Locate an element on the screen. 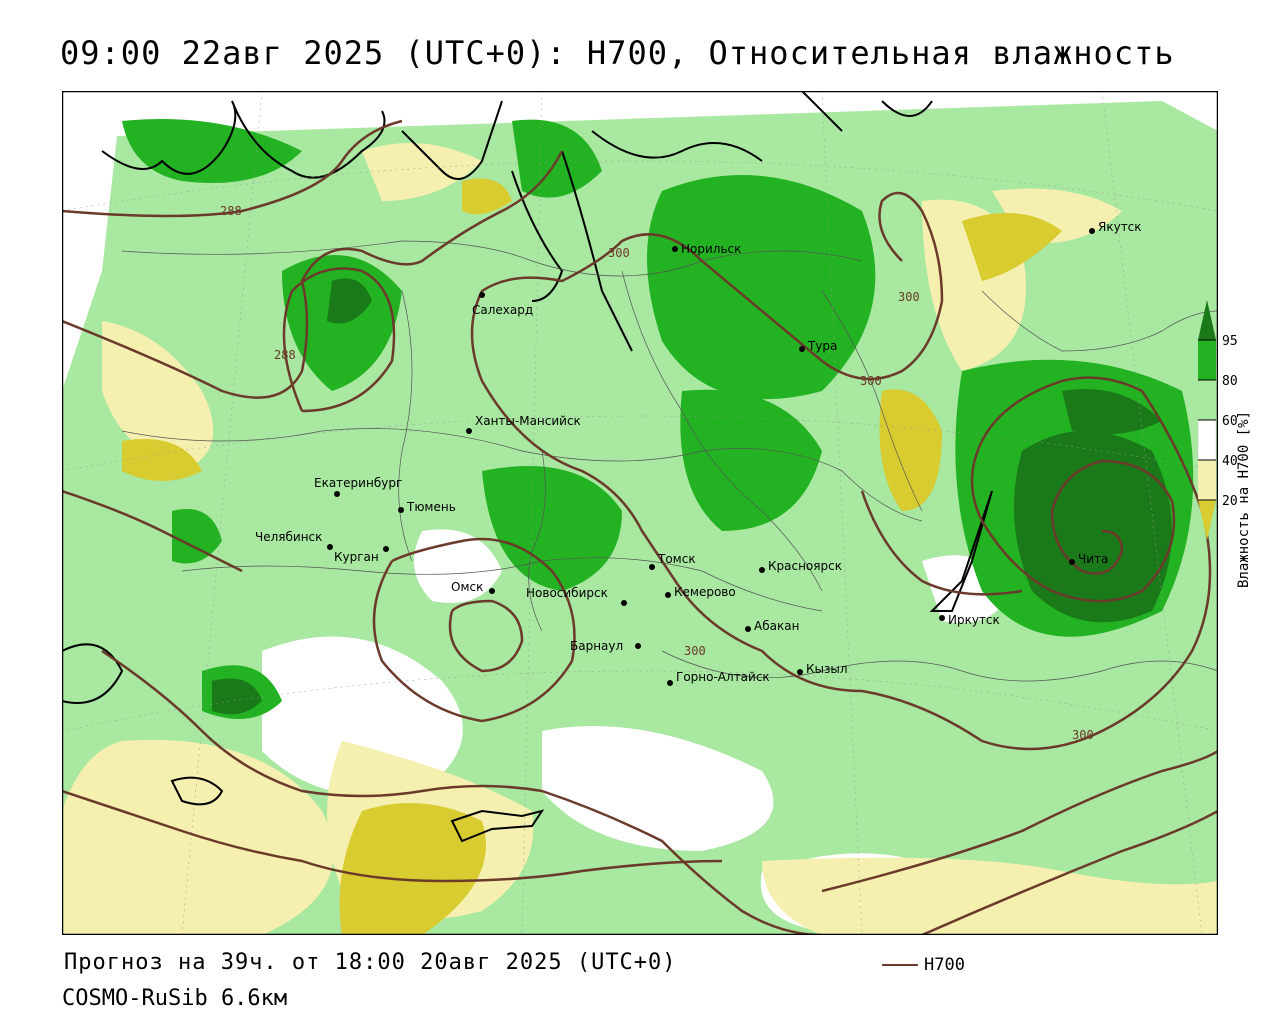 Image resolution: width=1280 pixels, height=1024 pixels. svg-text: Горно-Алтайск is located at coordinates (723, 677).